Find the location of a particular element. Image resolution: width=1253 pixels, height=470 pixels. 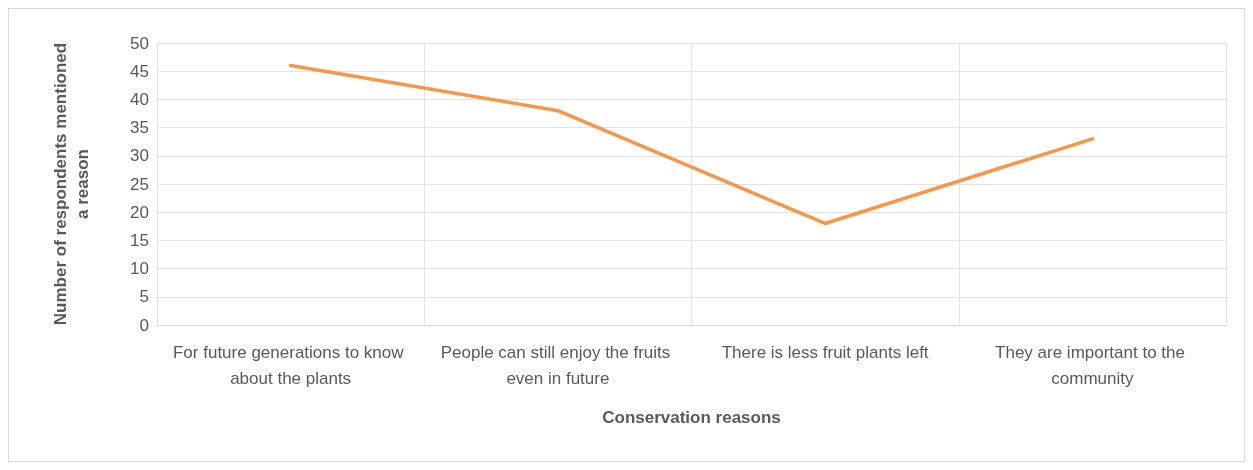

y-tick-label: 15 is located at coordinates (139, 240).